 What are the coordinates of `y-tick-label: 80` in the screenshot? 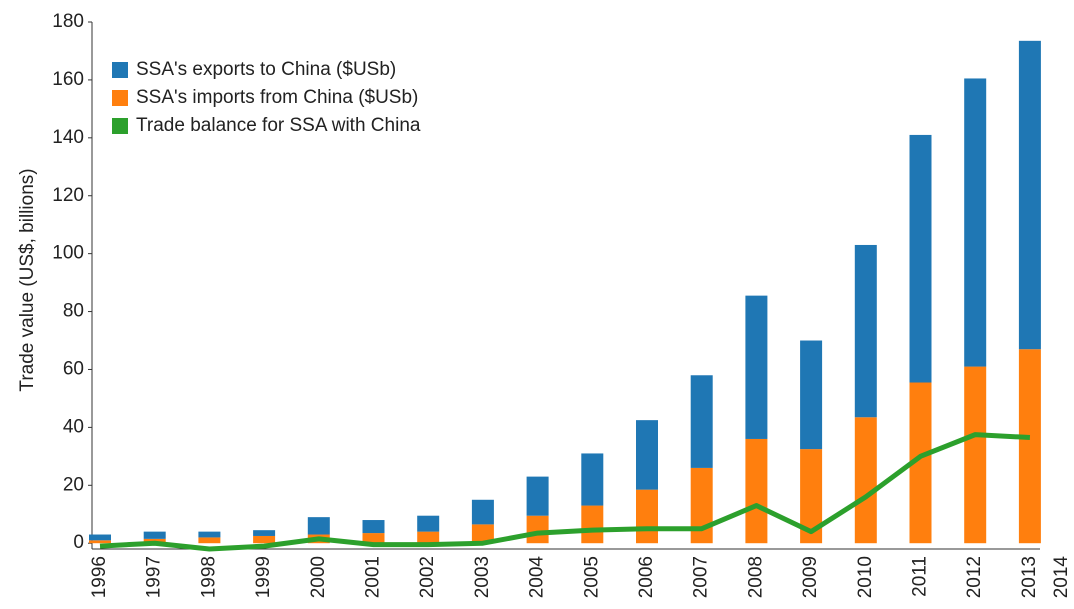 It's located at (73, 311).